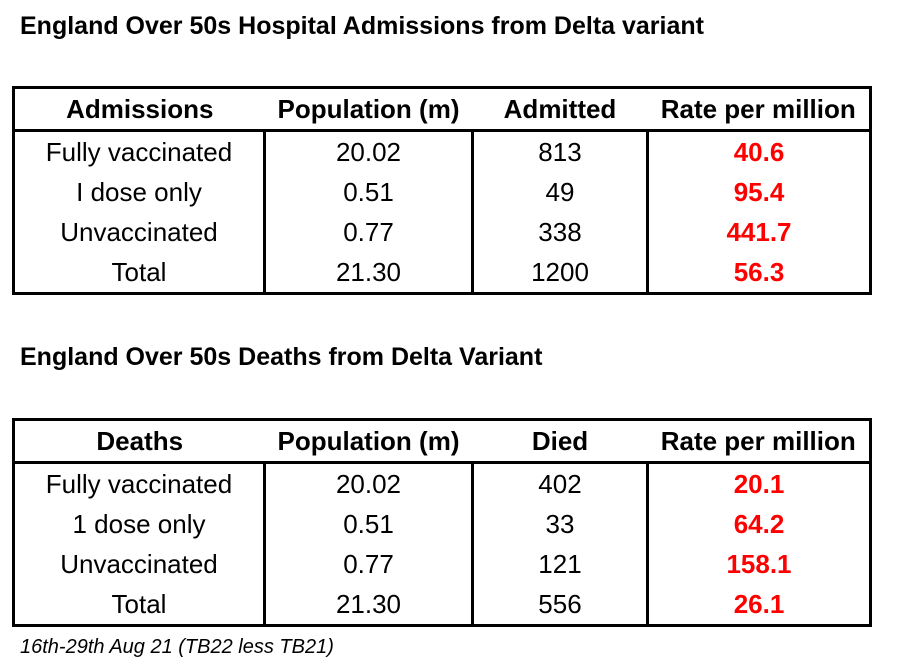 The width and height of the screenshot is (900, 668). I want to click on table-row: Fully vaccinated 20.02 813 40.6, so click(442, 151).